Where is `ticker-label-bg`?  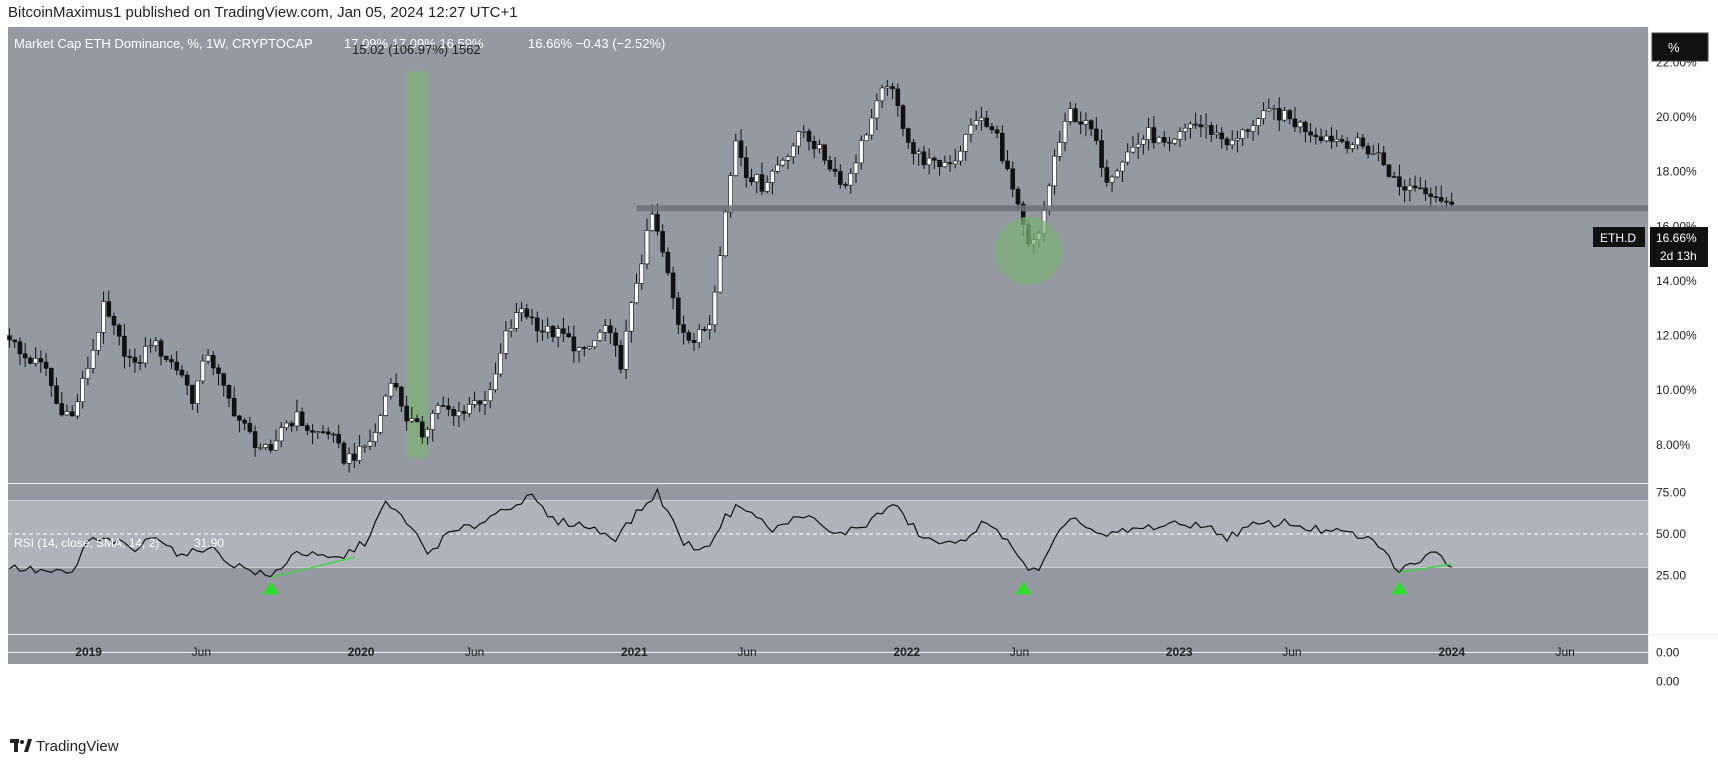
ticker-label-bg is located at coordinates (1619, 237).